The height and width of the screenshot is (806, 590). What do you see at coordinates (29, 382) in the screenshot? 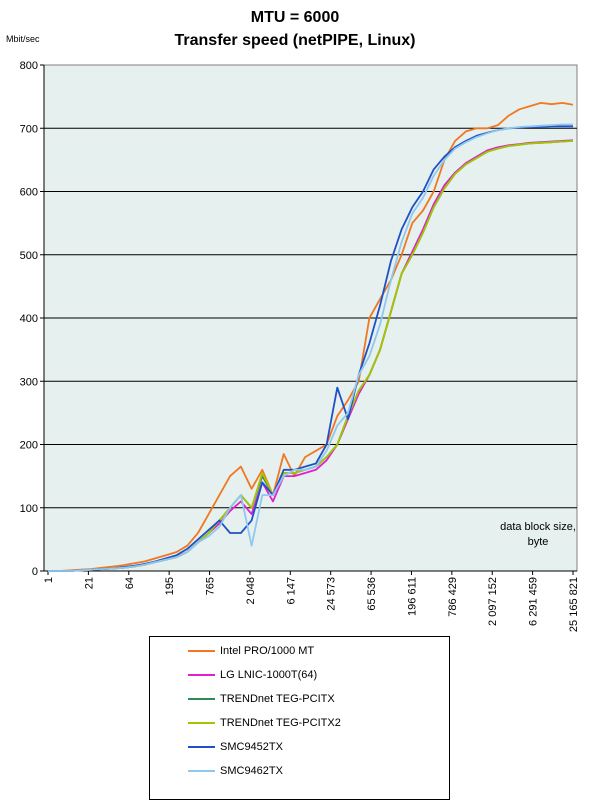
I see `y-tick-label: 300` at bounding box center [29, 382].